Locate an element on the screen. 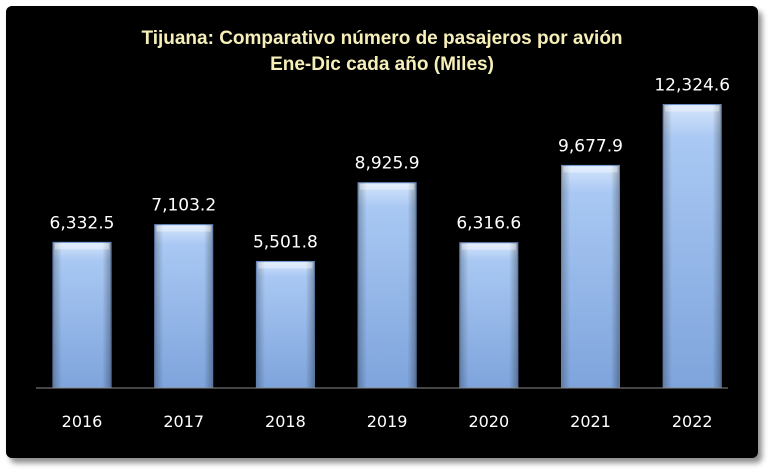  x-tick-label-2016: 2016 is located at coordinates (82, 421).